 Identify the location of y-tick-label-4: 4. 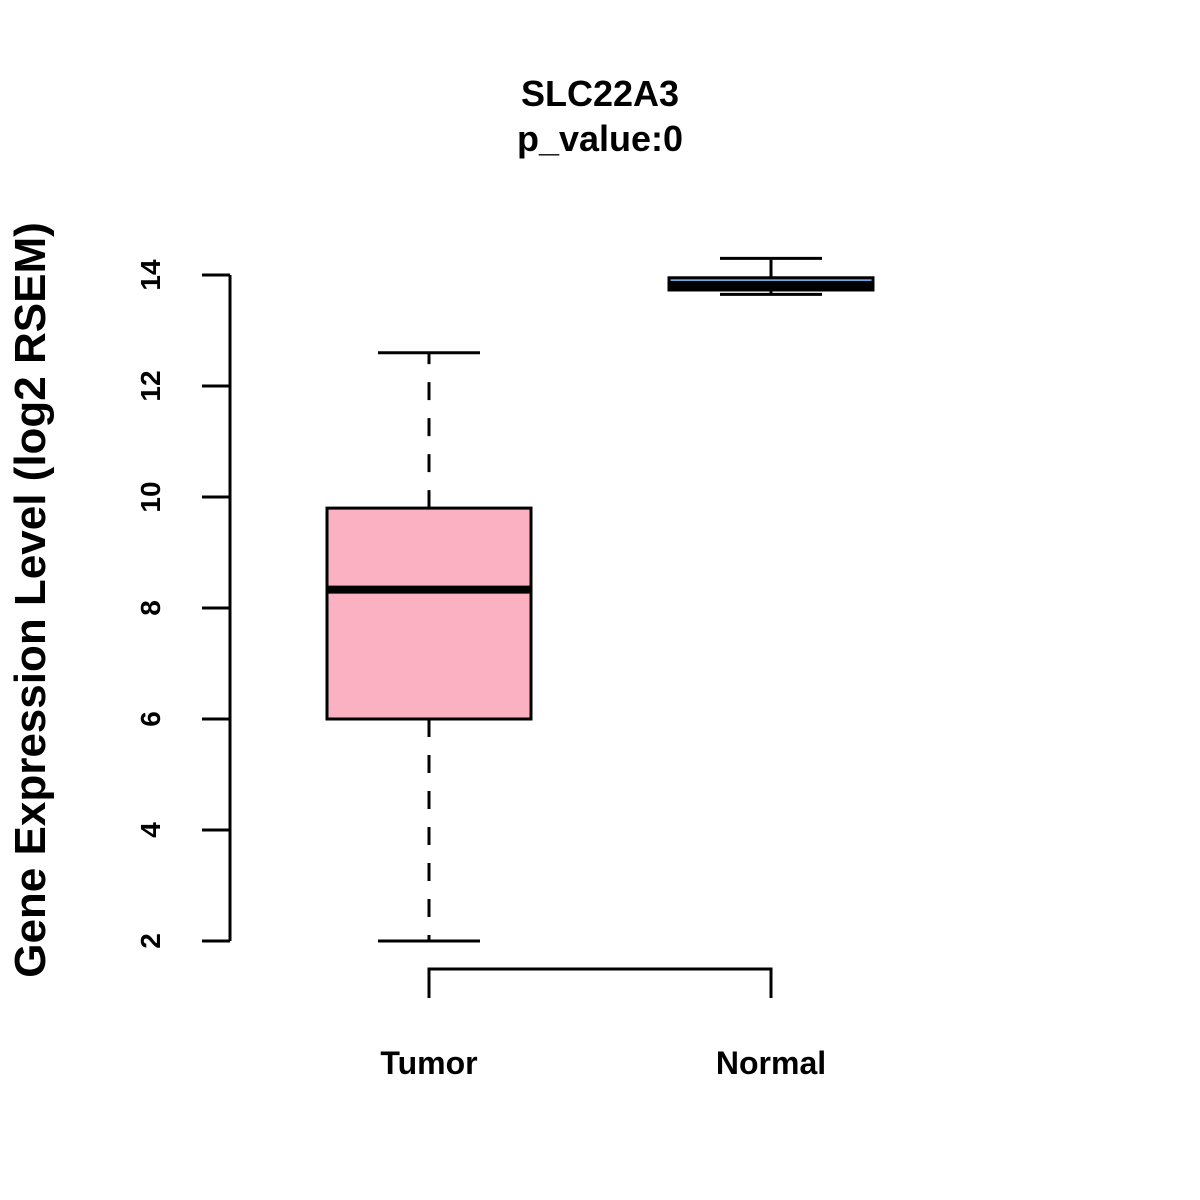
(150, 830).